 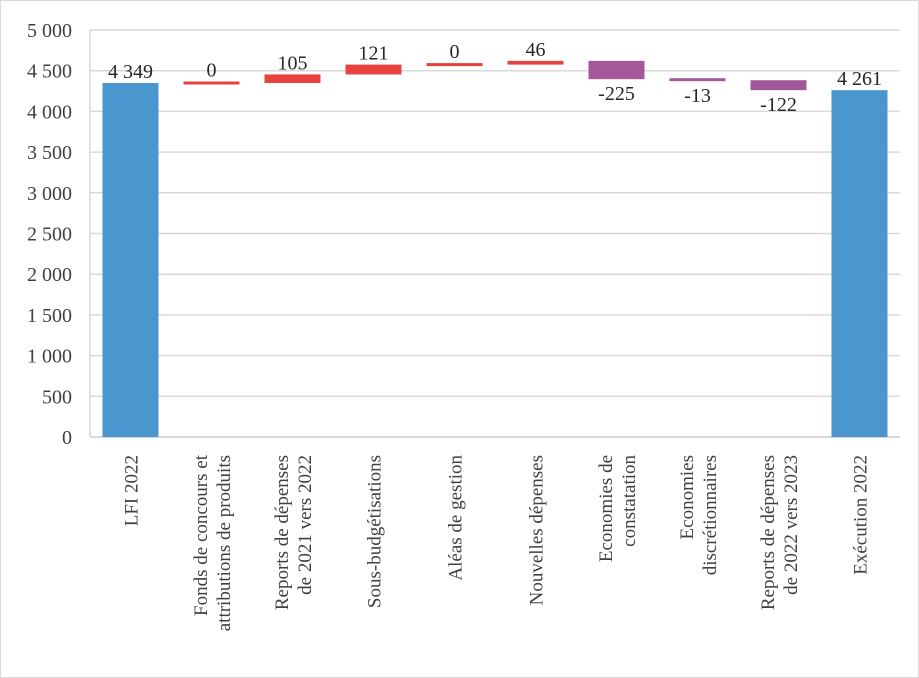 I want to click on x-category-line: Aléas de gestion, so click(x=456, y=518).